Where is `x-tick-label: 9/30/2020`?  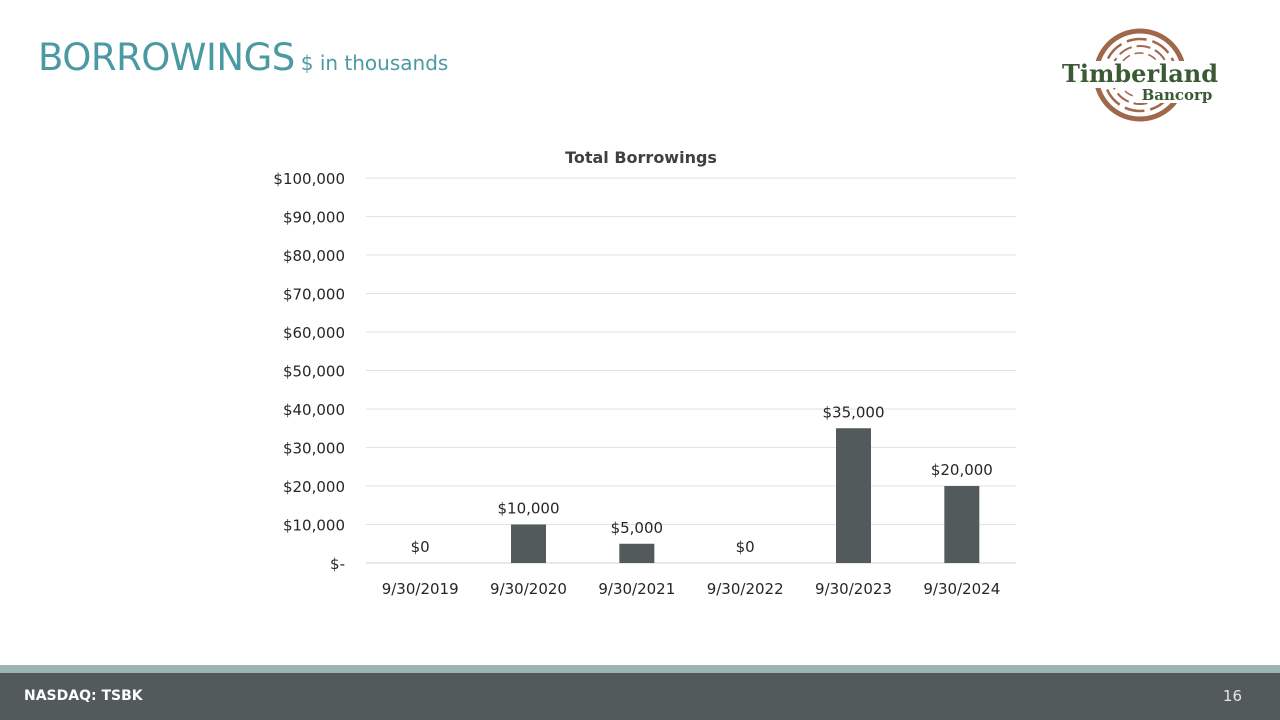 x-tick-label: 9/30/2020 is located at coordinates (528, 589).